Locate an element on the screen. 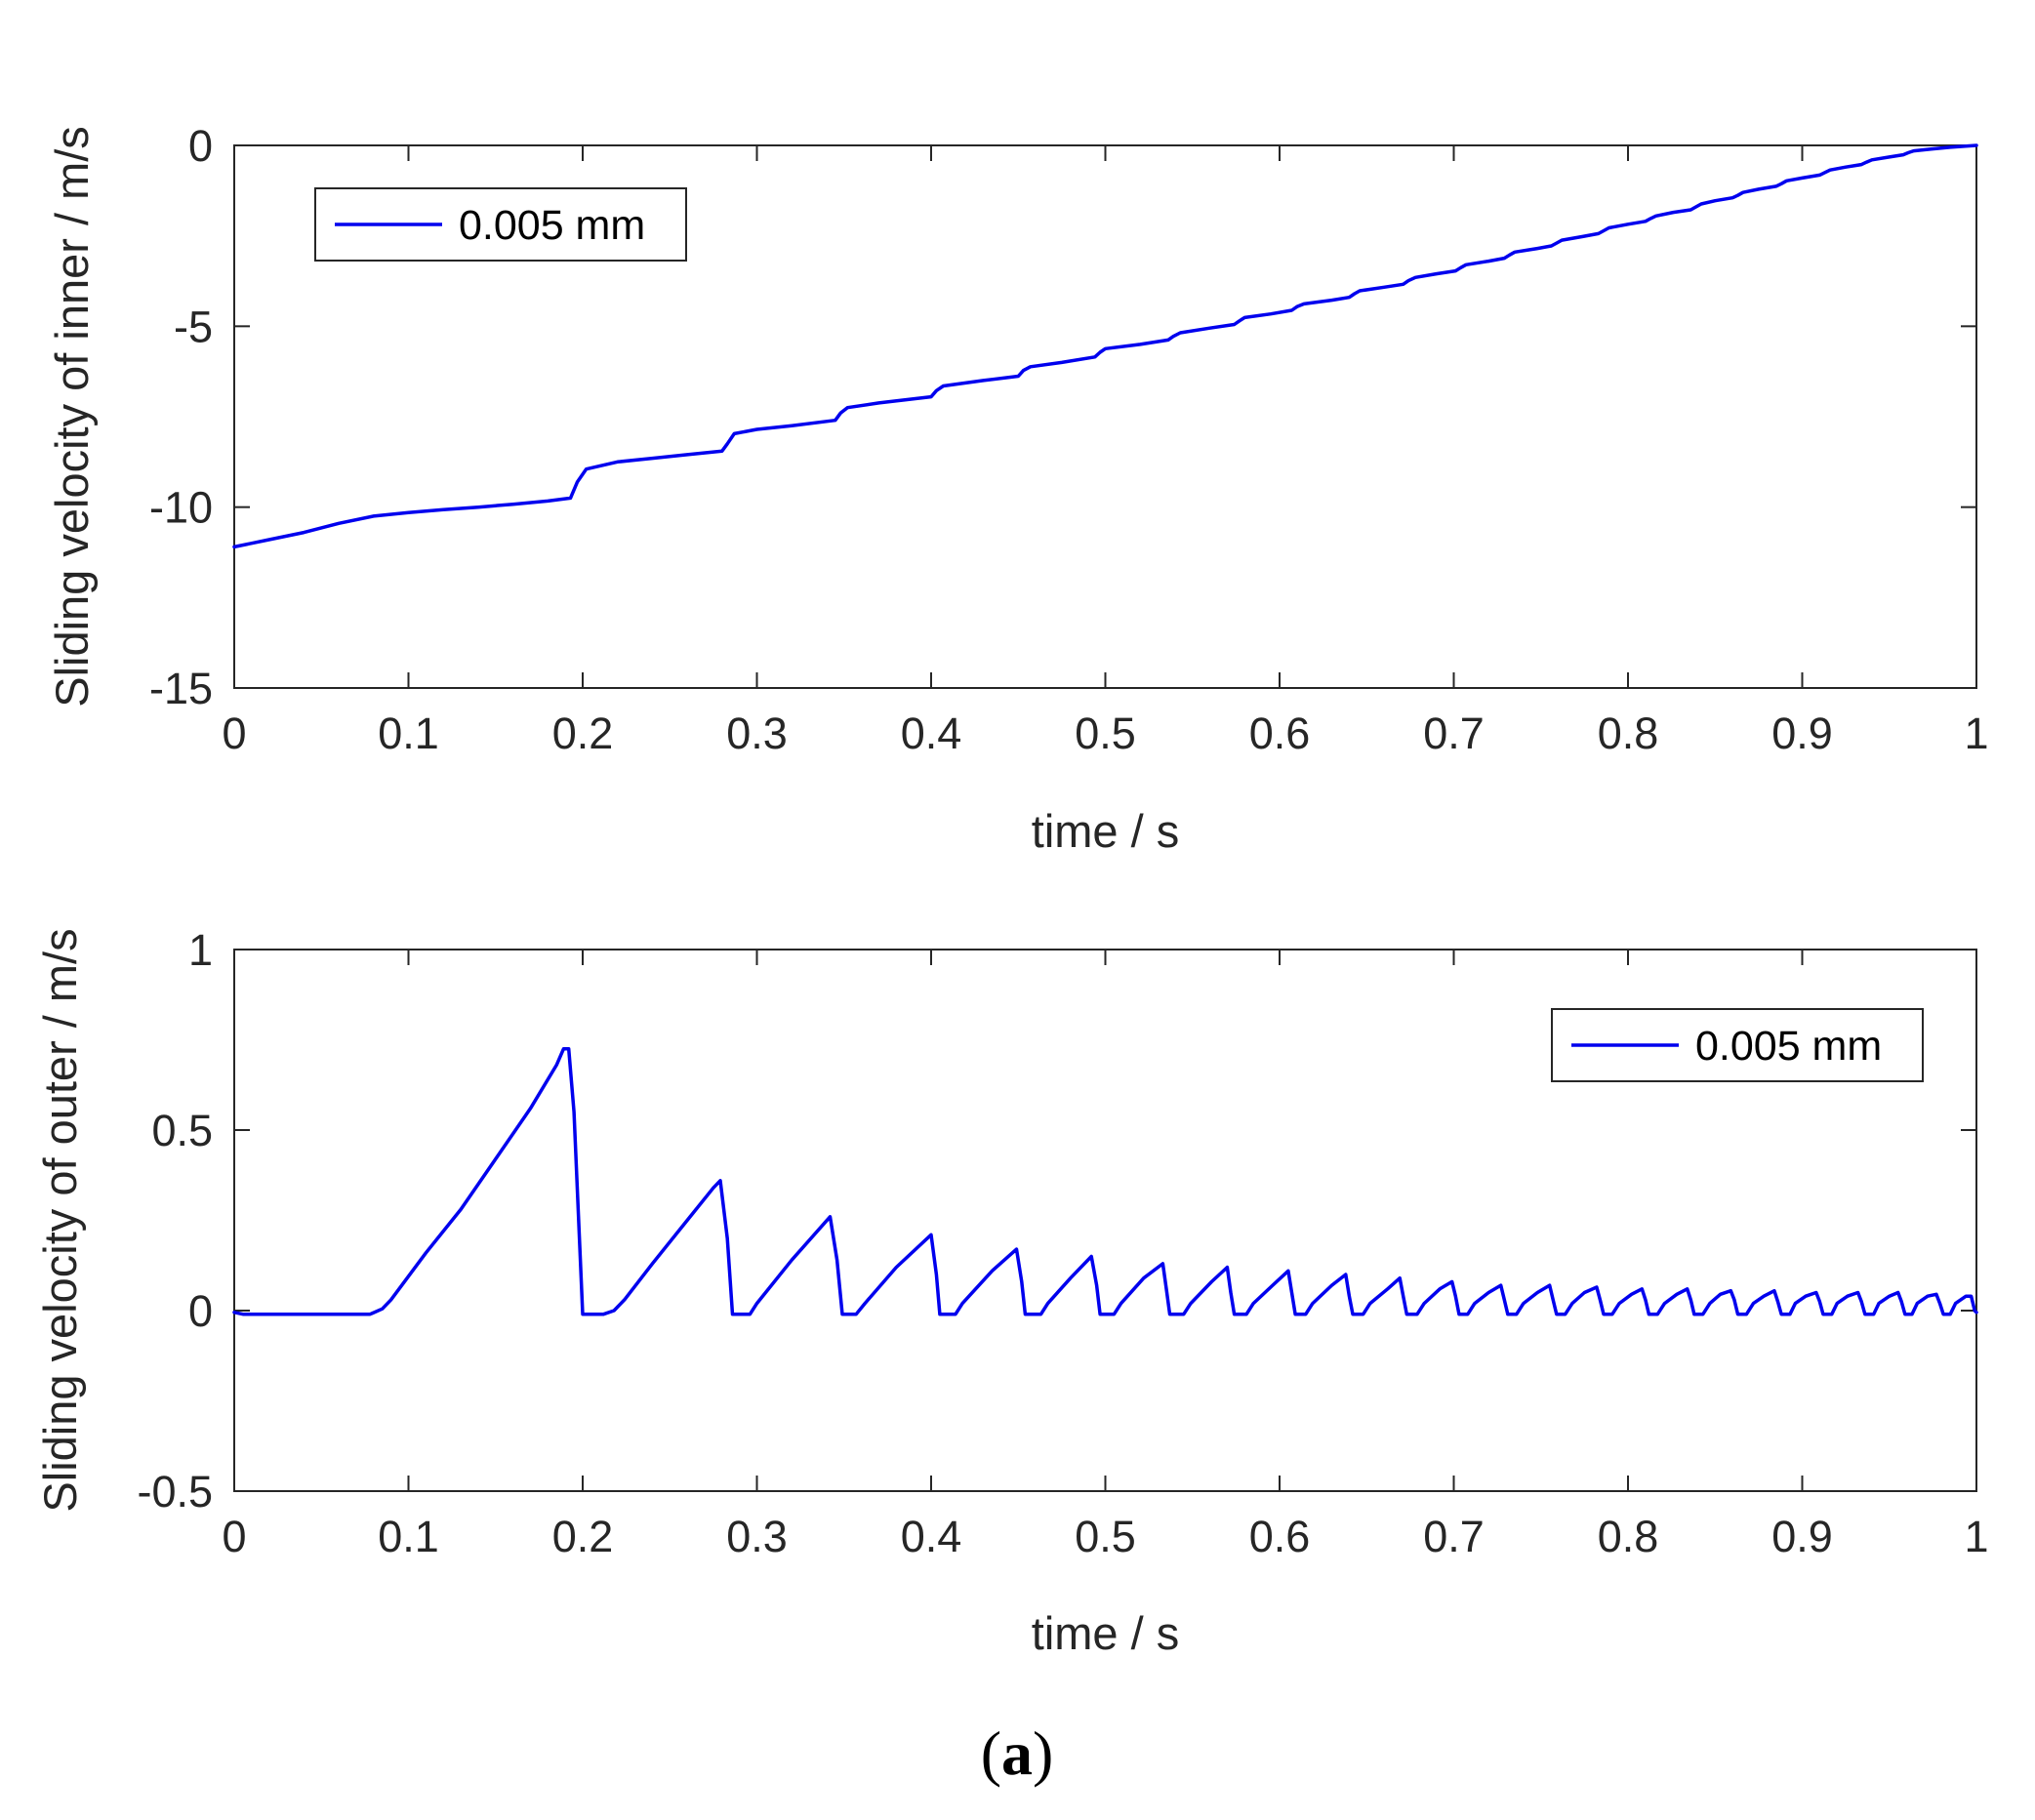 Image resolution: width=2035 pixels, height=1820 pixels. y-tick-label: 0.5 is located at coordinates (182, 1130).